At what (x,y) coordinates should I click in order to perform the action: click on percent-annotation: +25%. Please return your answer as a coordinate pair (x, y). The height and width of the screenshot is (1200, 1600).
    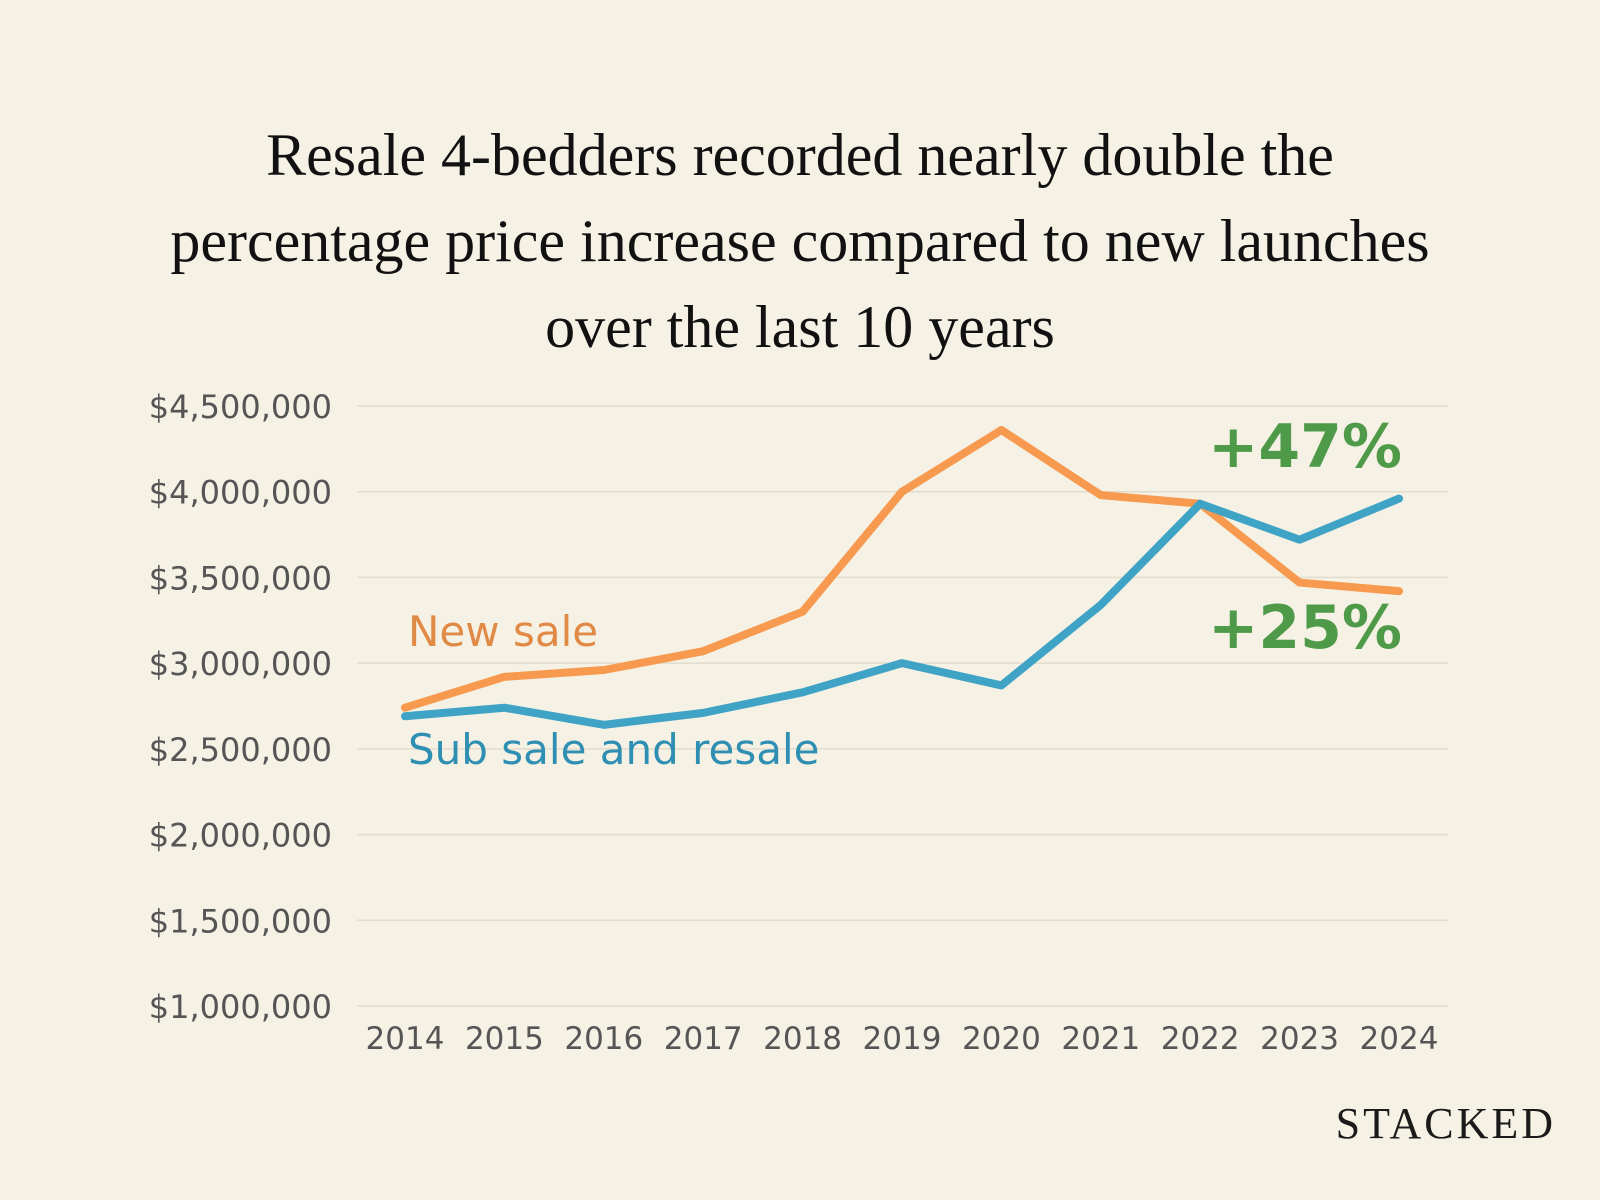
    Looking at the image, I should click on (1305, 628).